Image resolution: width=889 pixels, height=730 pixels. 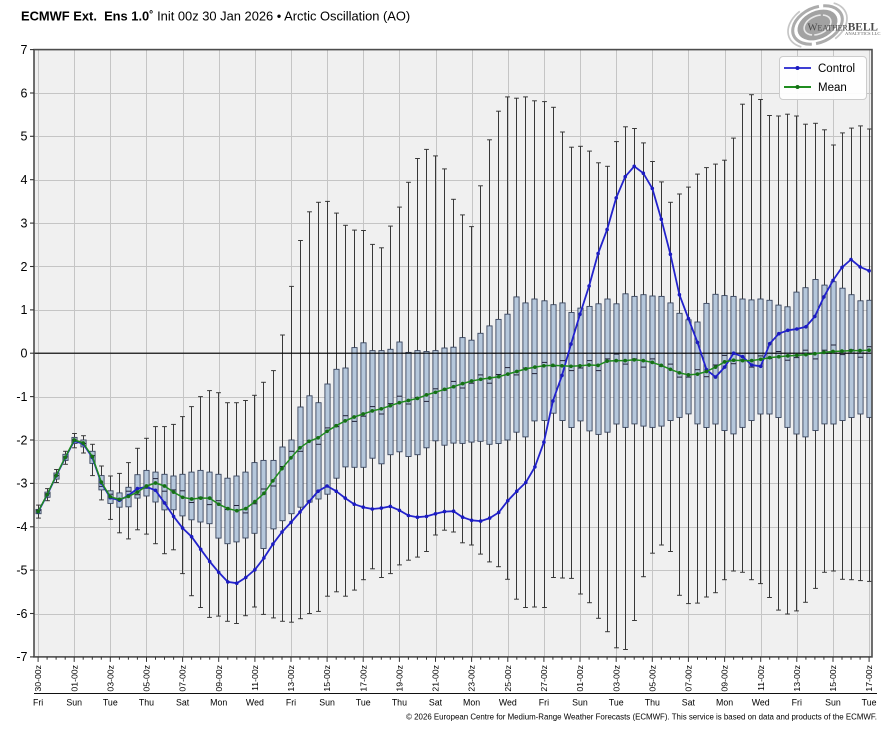 I want to click on svg-text: ANALYTICS LLC, so click(x=862, y=33).